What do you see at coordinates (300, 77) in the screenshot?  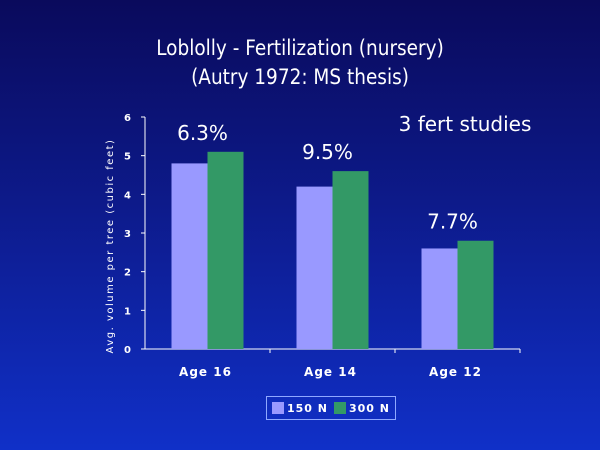 I see `chart-title-line2: (Autry 1972: MS thesis)` at bounding box center [300, 77].